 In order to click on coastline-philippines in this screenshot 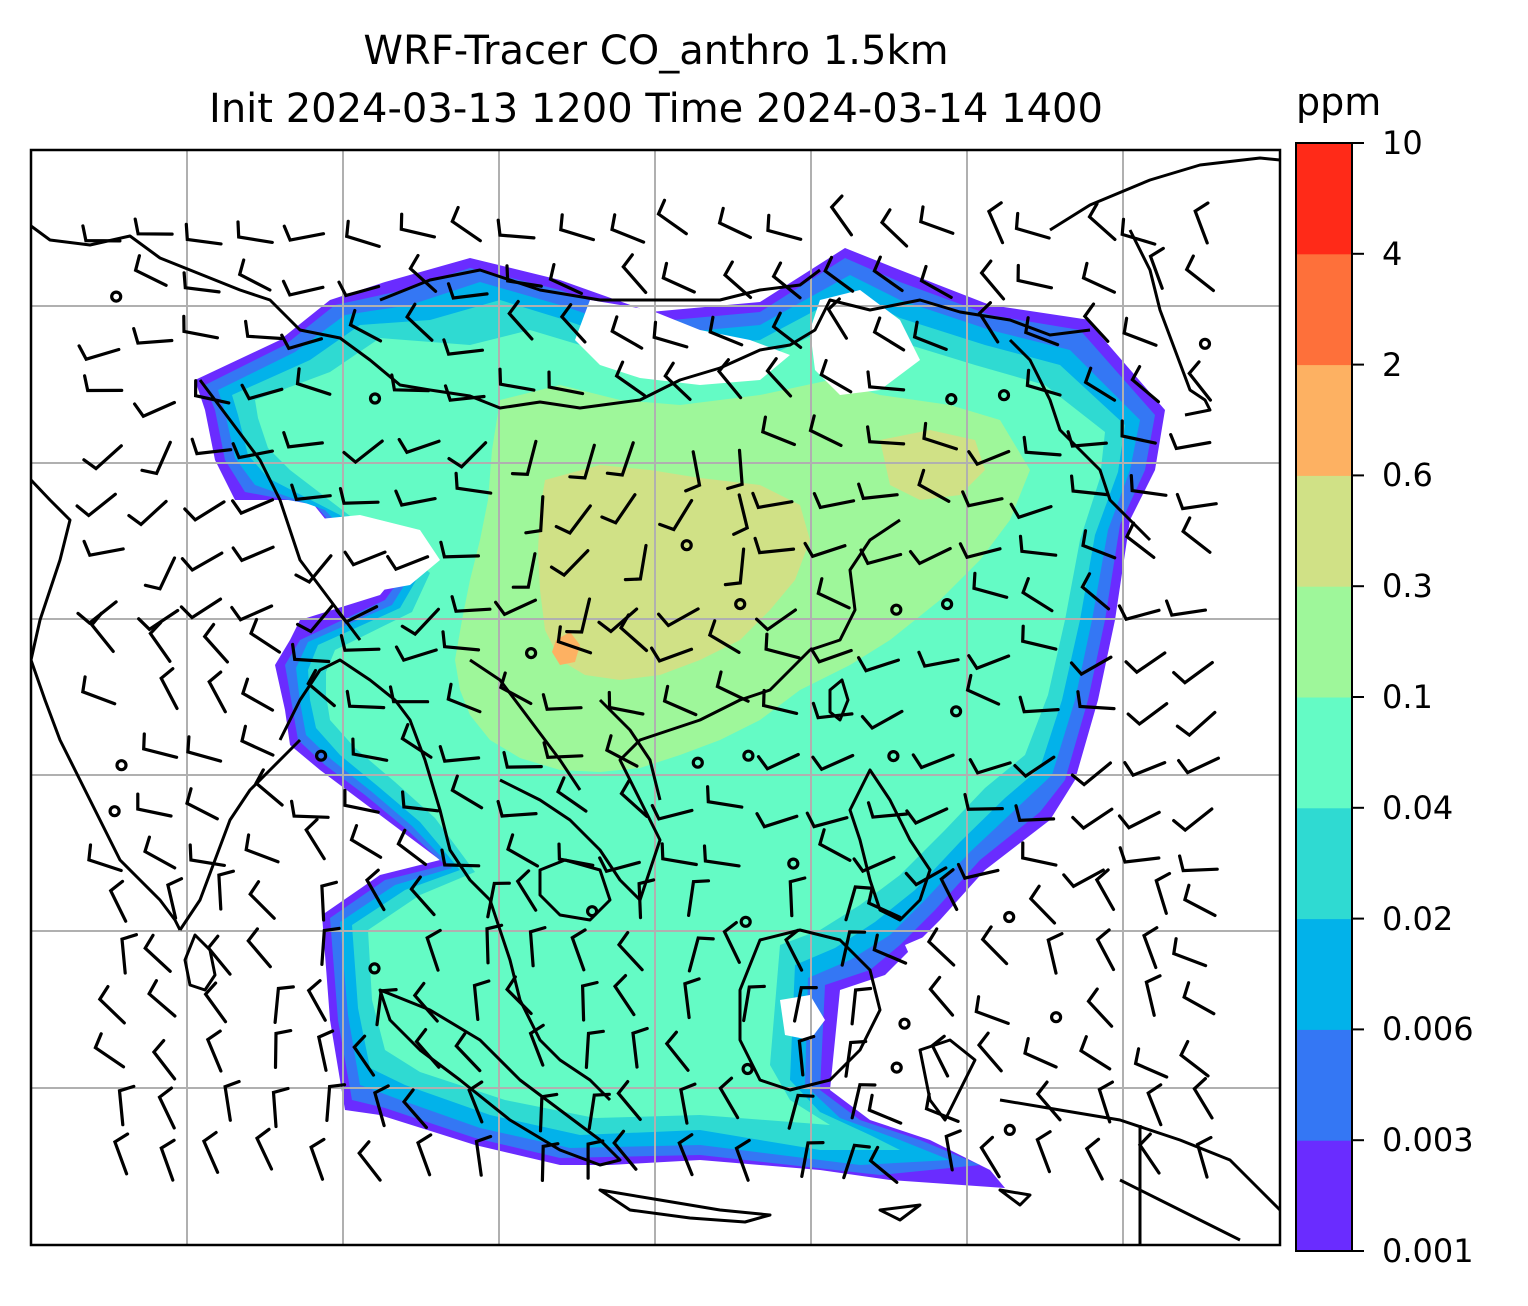, I will do `click(890, 845)`.